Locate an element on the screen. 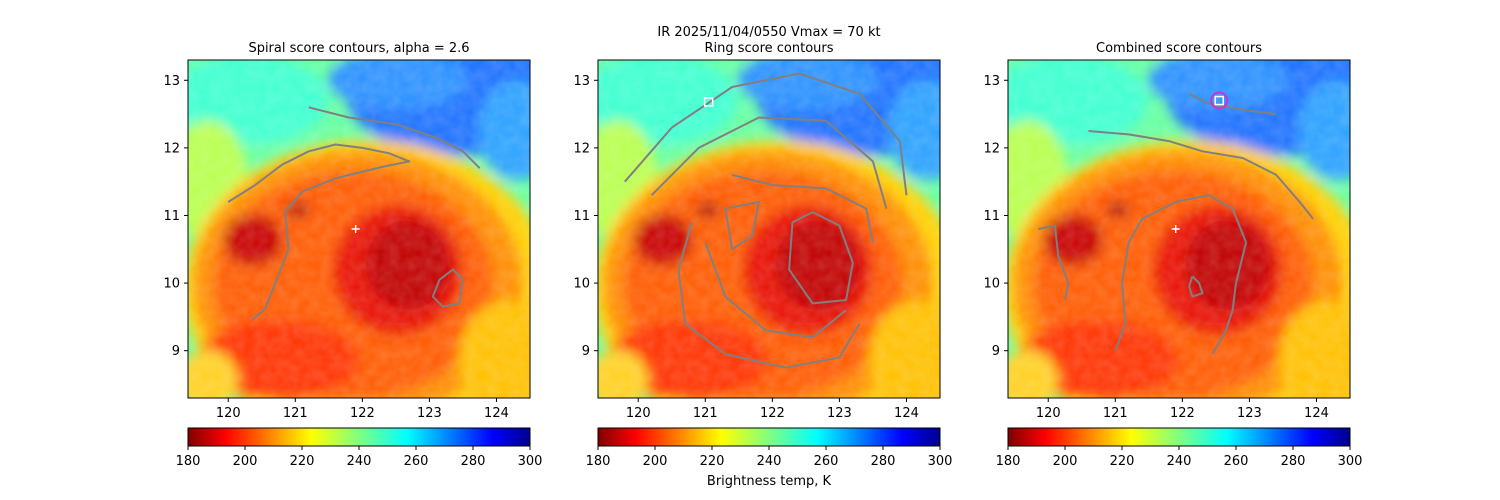 This screenshot has height=500, width=1500. panel-title: Combined score contours is located at coordinates (1179, 48).